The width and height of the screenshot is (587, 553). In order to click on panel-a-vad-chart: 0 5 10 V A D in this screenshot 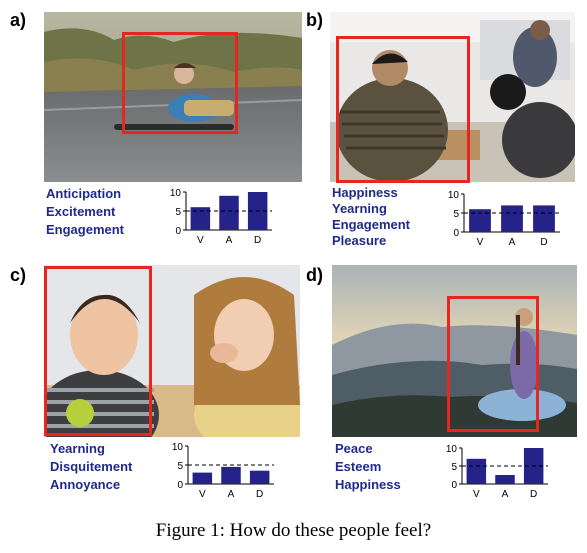, I will do `click(221, 217)`.